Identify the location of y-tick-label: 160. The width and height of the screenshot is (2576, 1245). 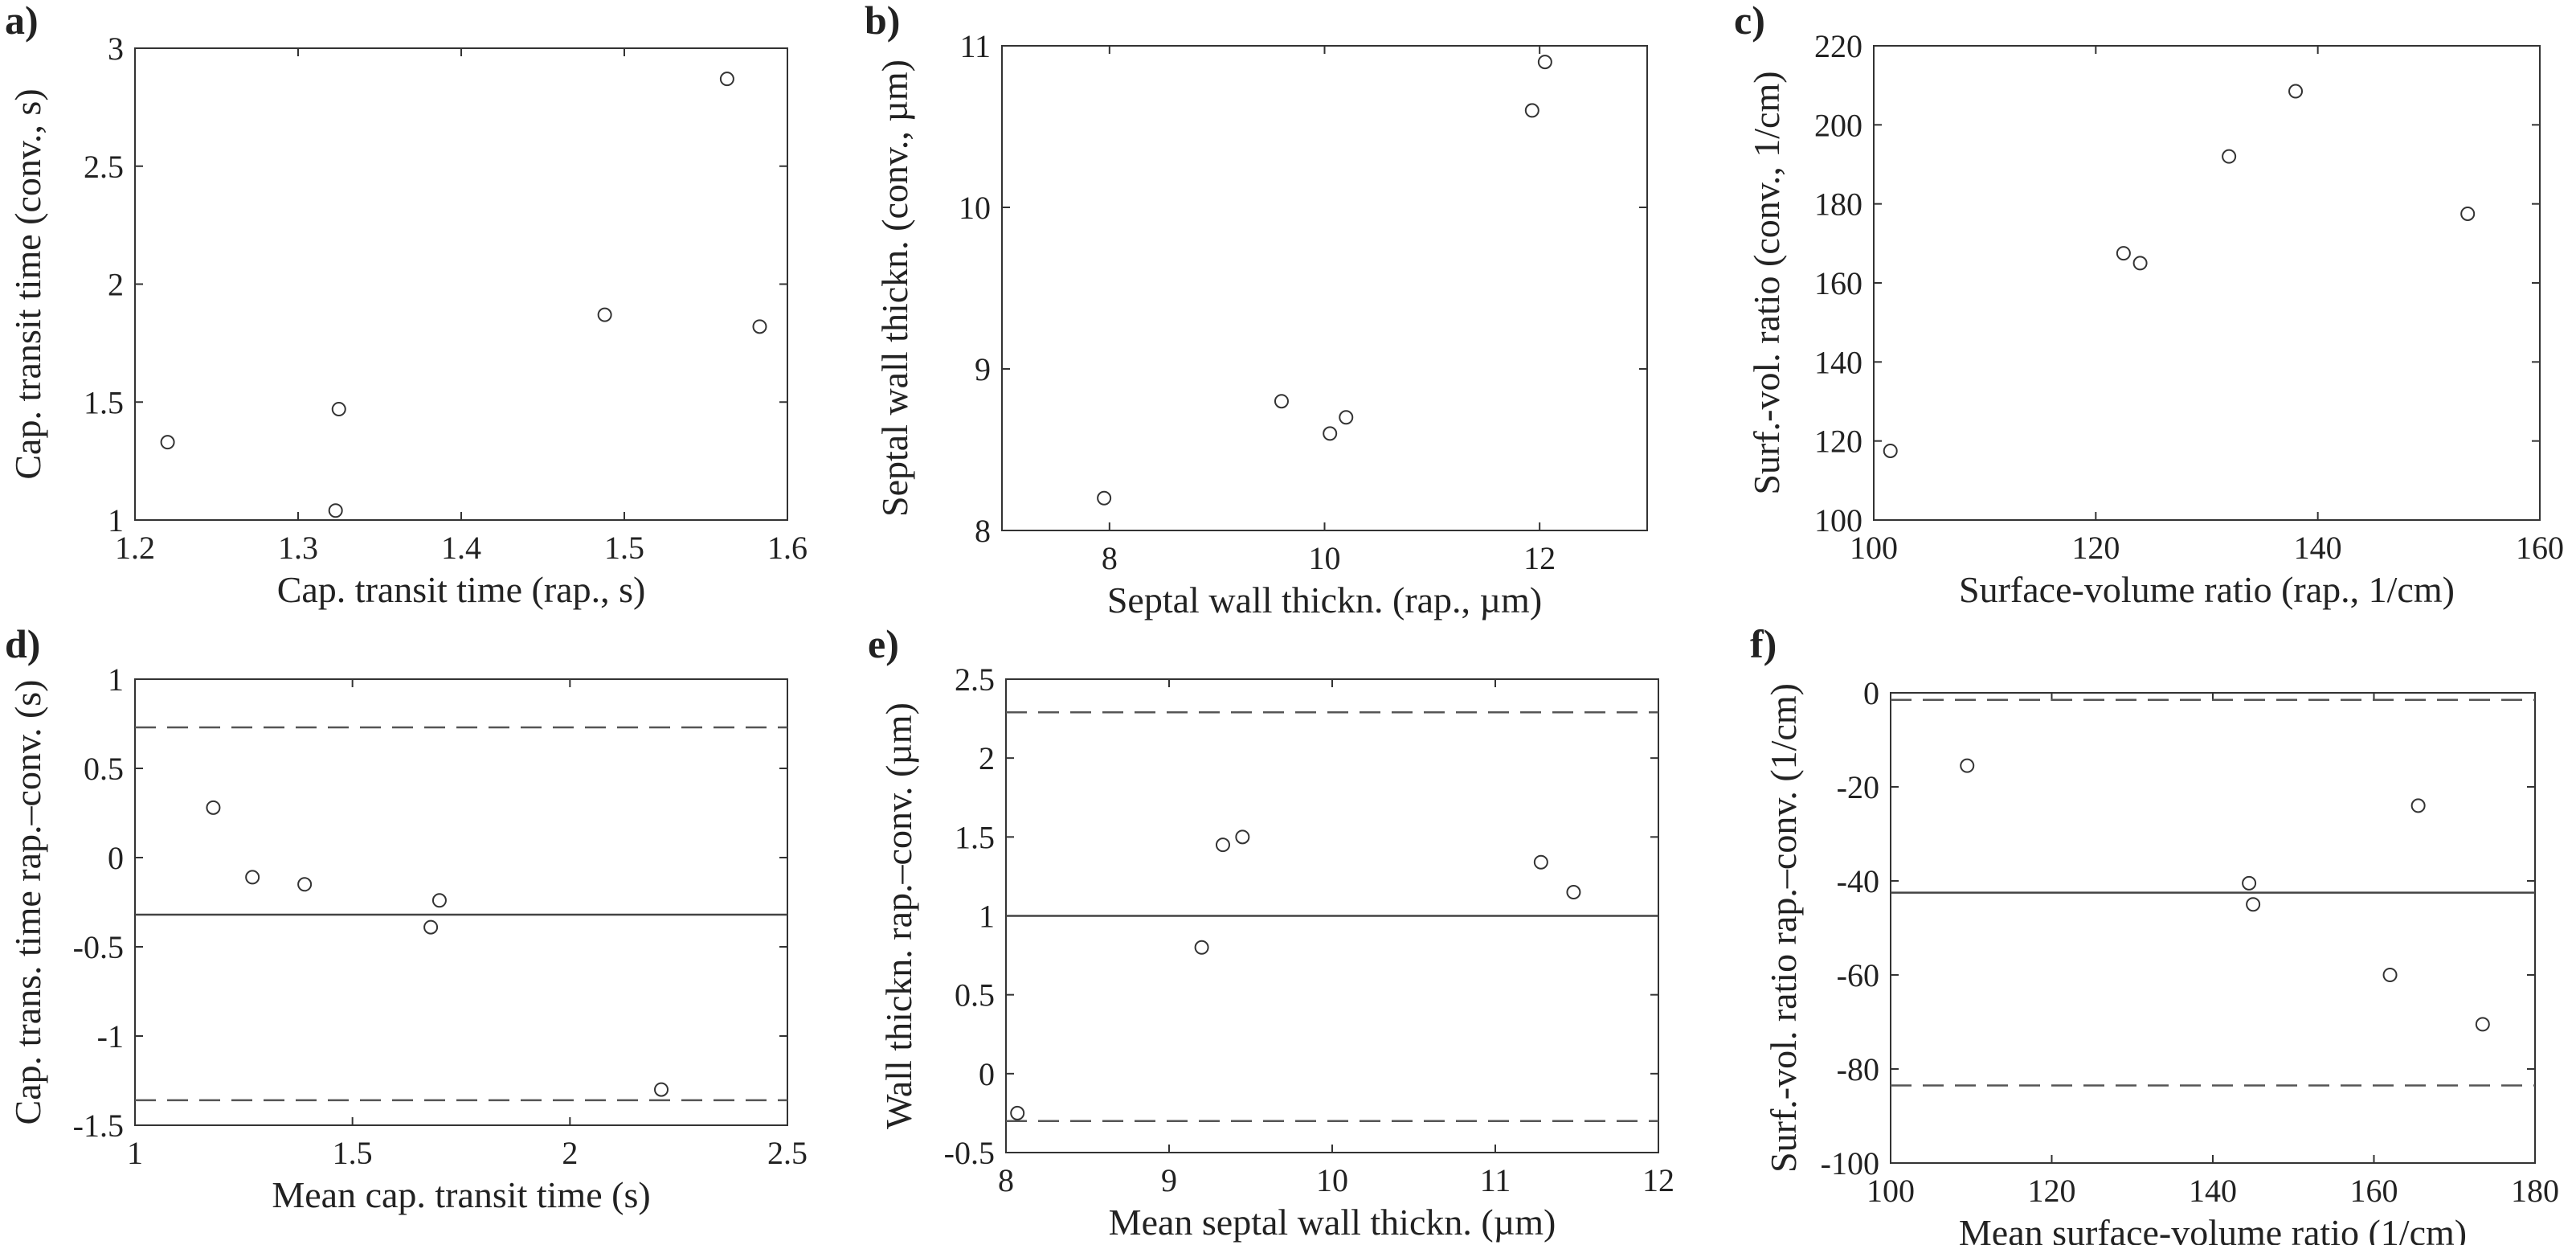
(1838, 283).